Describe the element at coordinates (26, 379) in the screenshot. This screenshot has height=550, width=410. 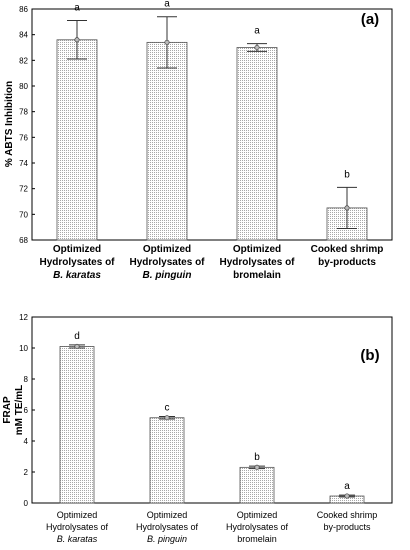
I see `y-tick-label: 8` at that location.